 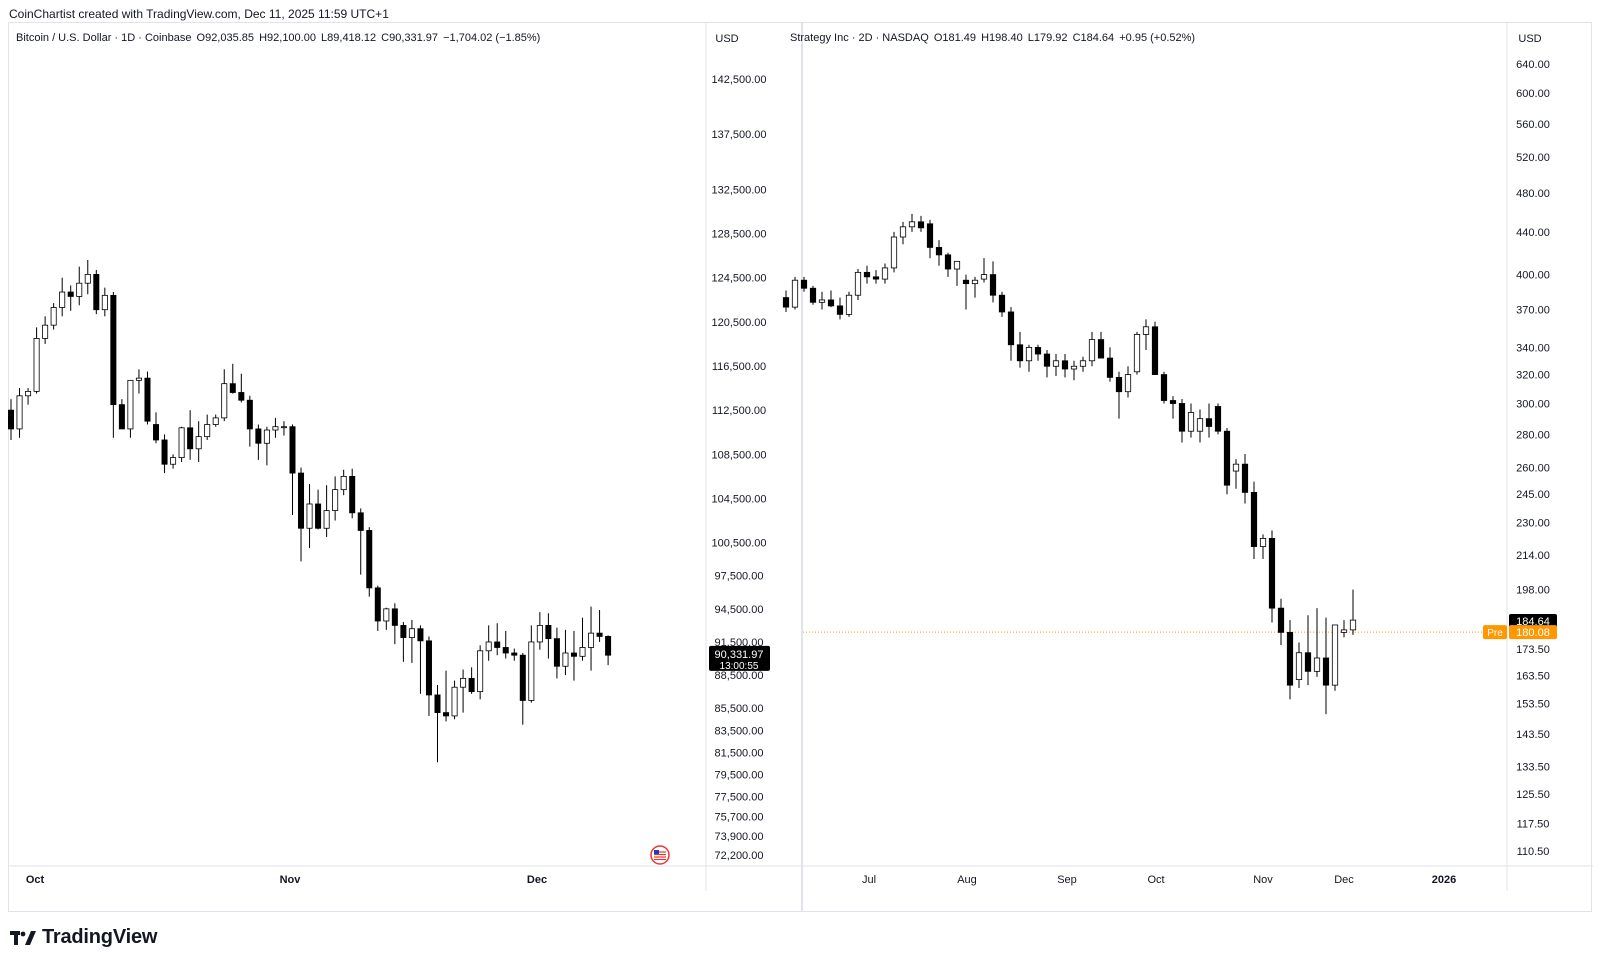 What do you see at coordinates (1344, 880) in the screenshot?
I see `mstr-x-axis-label: Dec` at bounding box center [1344, 880].